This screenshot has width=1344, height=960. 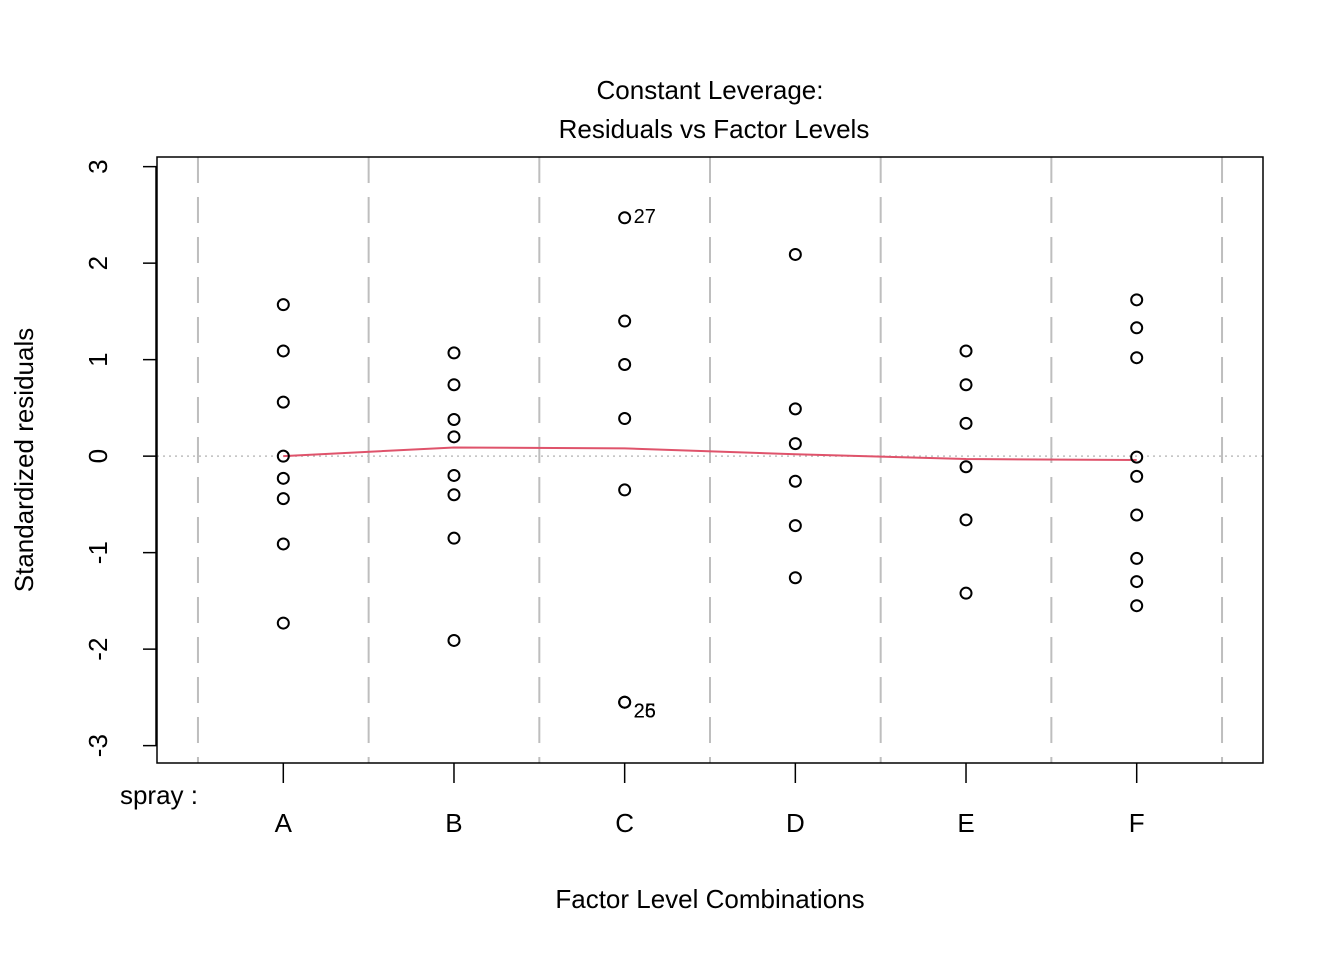 What do you see at coordinates (453, 823) in the screenshot?
I see `x-tick-label: B` at bounding box center [453, 823].